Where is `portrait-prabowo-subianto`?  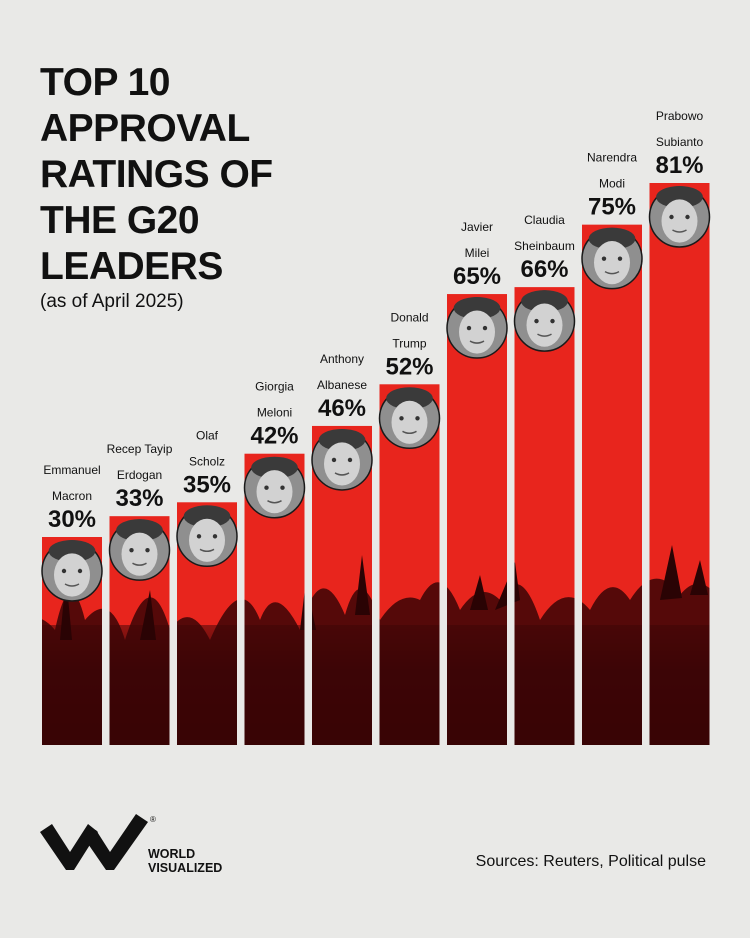 portrait-prabowo-subianto is located at coordinates (679, 217).